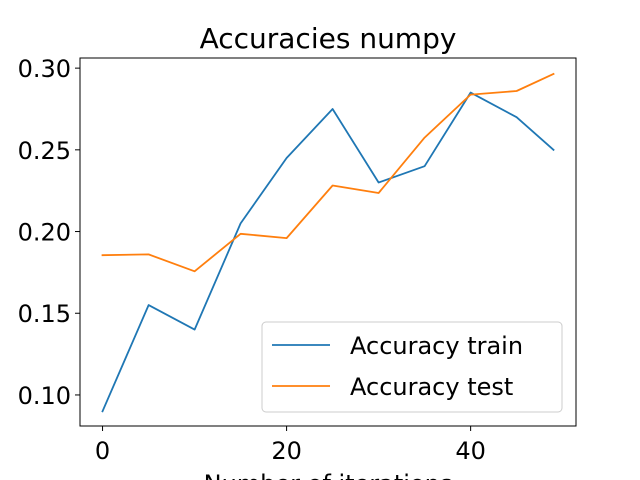 The width and height of the screenshot is (640, 480). I want to click on y-tick-label: 0.20, so click(44, 233).